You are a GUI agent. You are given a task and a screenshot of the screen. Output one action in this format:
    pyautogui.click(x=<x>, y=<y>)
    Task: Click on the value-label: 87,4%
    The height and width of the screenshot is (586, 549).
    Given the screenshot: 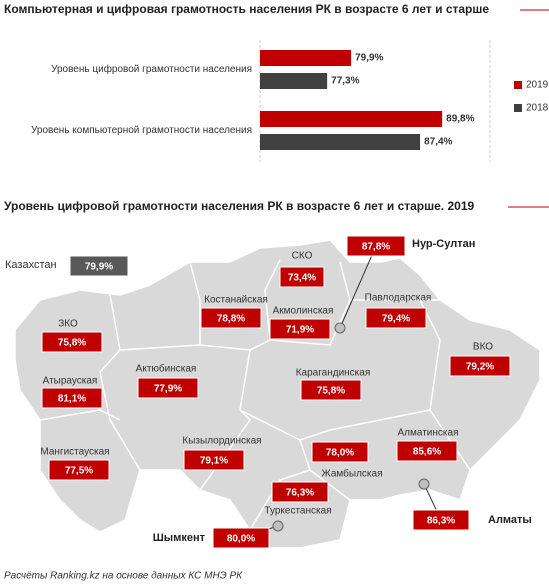 What is the action you would take?
    pyautogui.click(x=438, y=142)
    